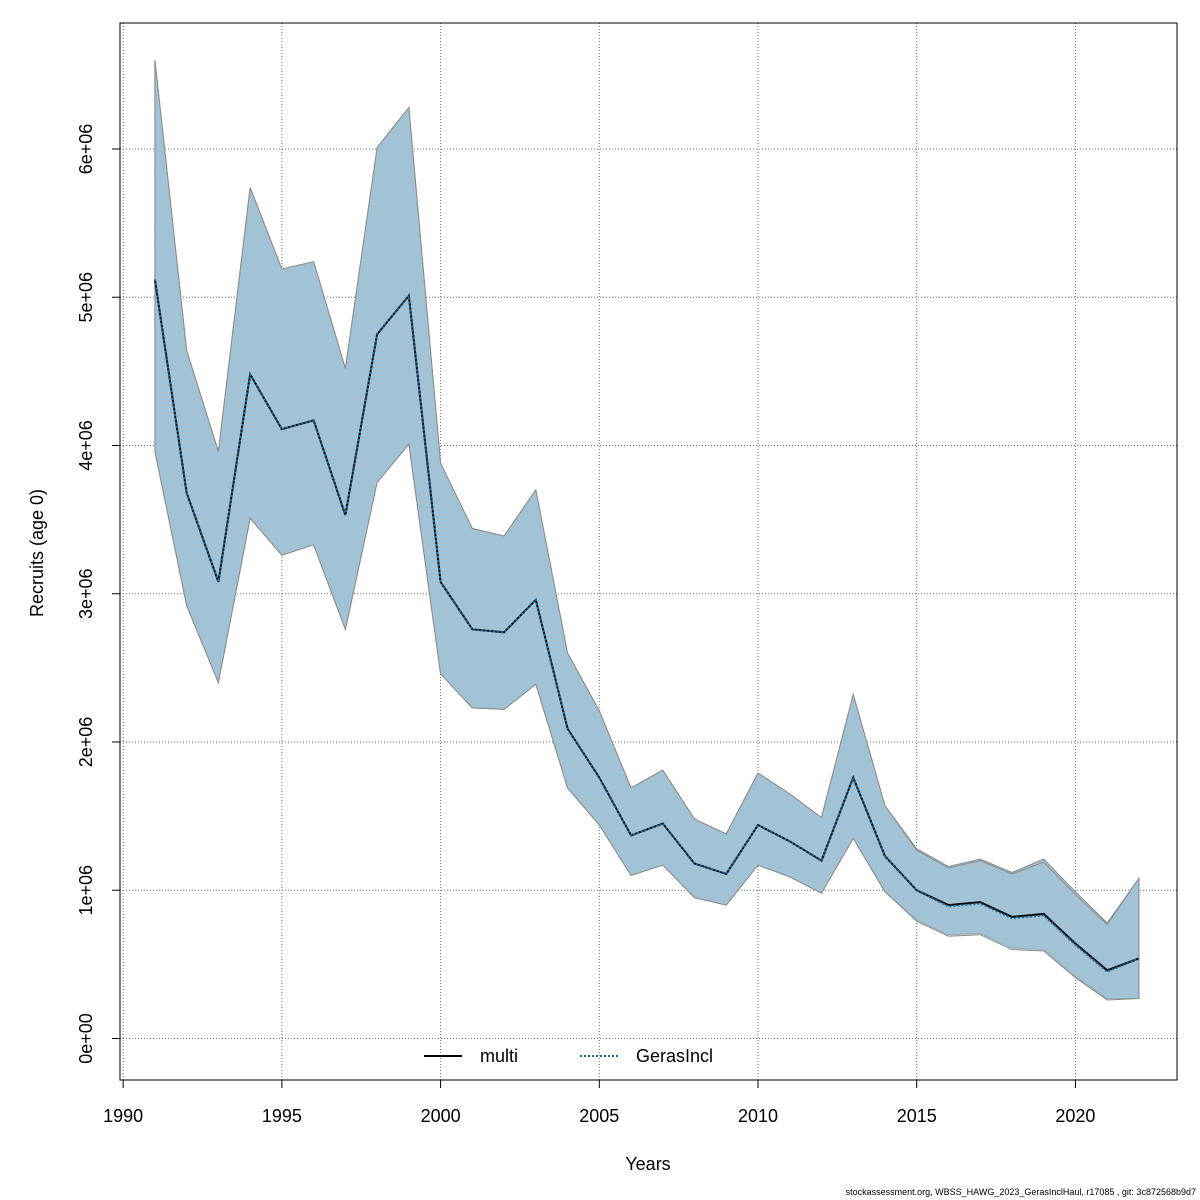 The width and height of the screenshot is (1200, 1200). What do you see at coordinates (98, 594) in the screenshot?
I see `y-axis: 0e+00 1e+06 2e+06 3e+06 4e+06 5e+06 6e+06` at bounding box center [98, 594].